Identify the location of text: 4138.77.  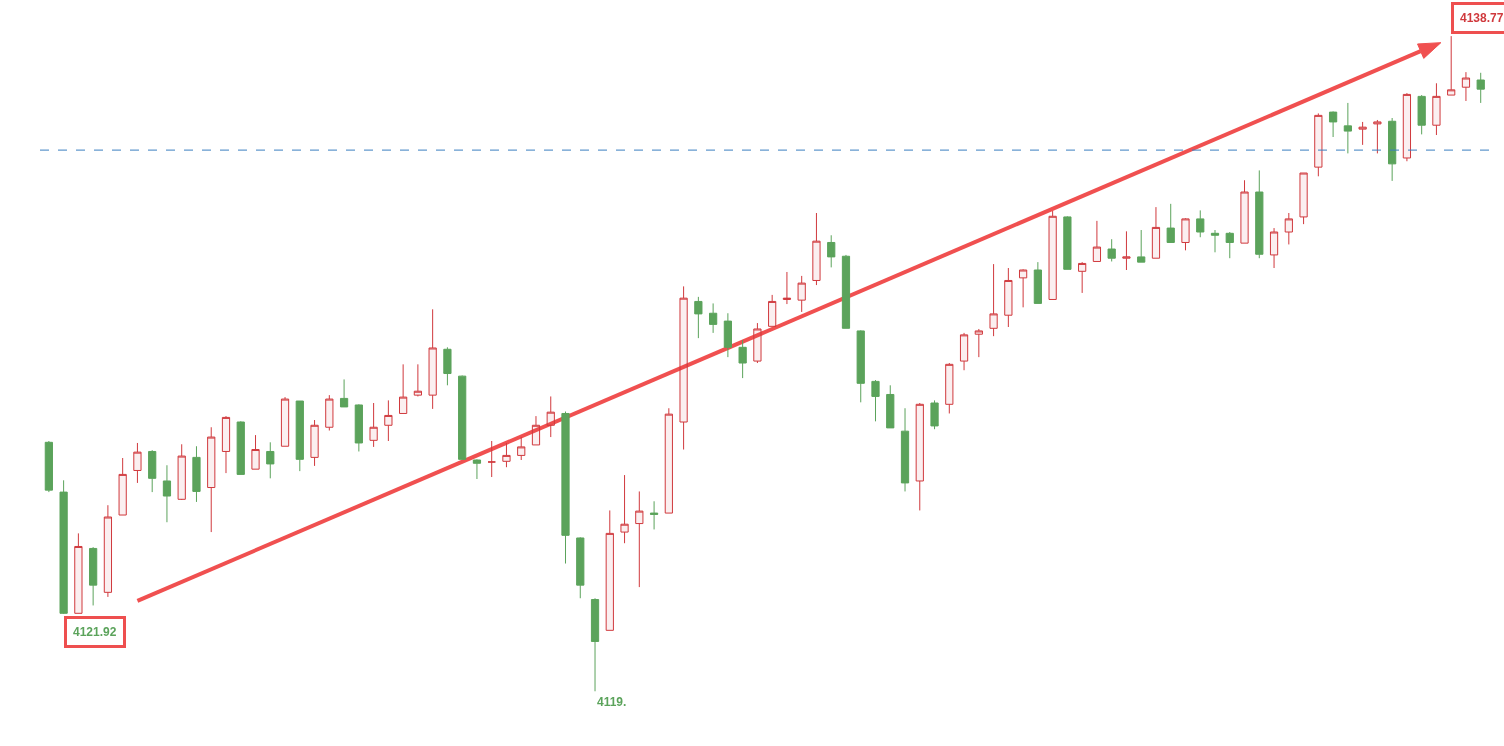
(1482, 18).